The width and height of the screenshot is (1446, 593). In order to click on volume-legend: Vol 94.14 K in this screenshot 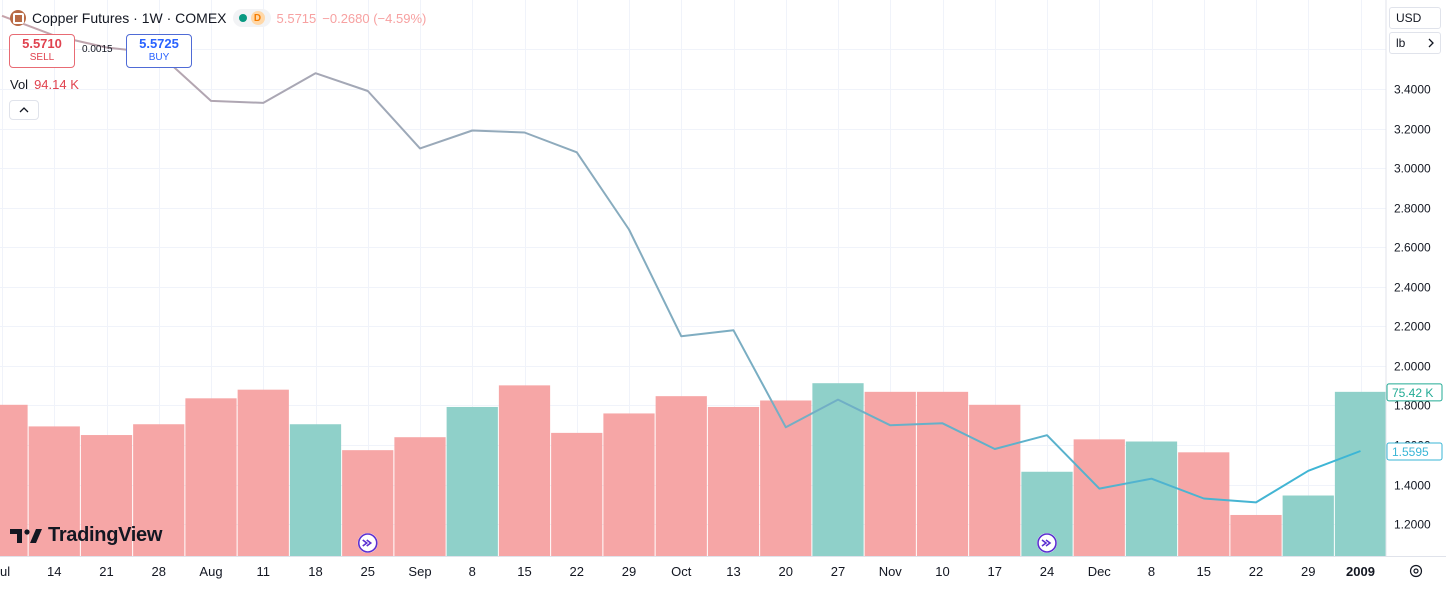, I will do `click(44, 84)`.